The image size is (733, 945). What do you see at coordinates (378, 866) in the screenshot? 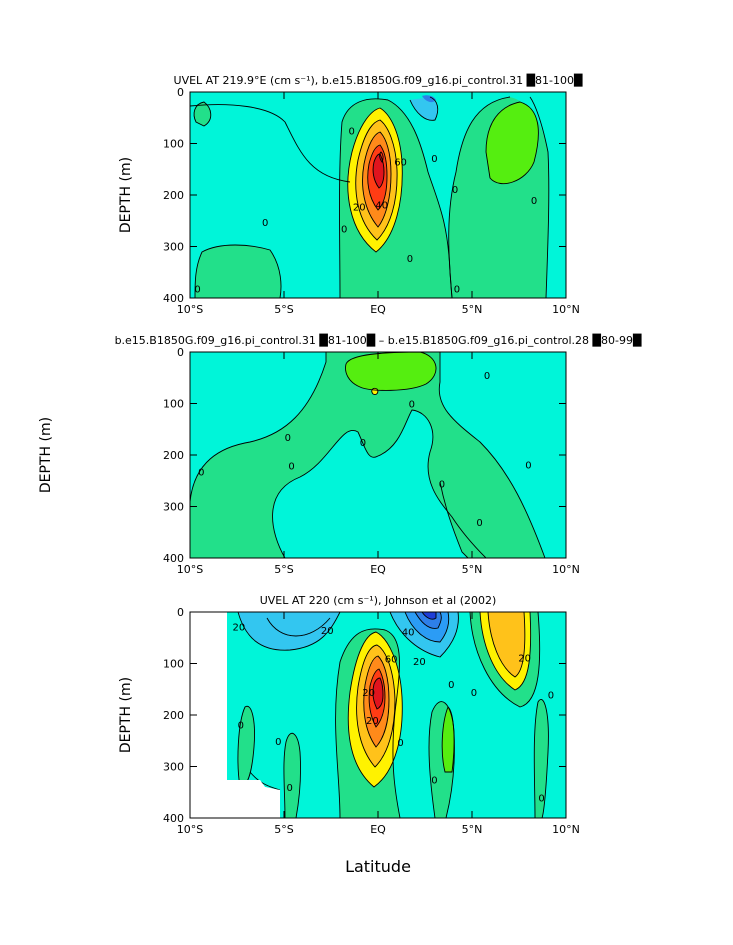
I see `x-axis-label: Latitude` at bounding box center [378, 866].